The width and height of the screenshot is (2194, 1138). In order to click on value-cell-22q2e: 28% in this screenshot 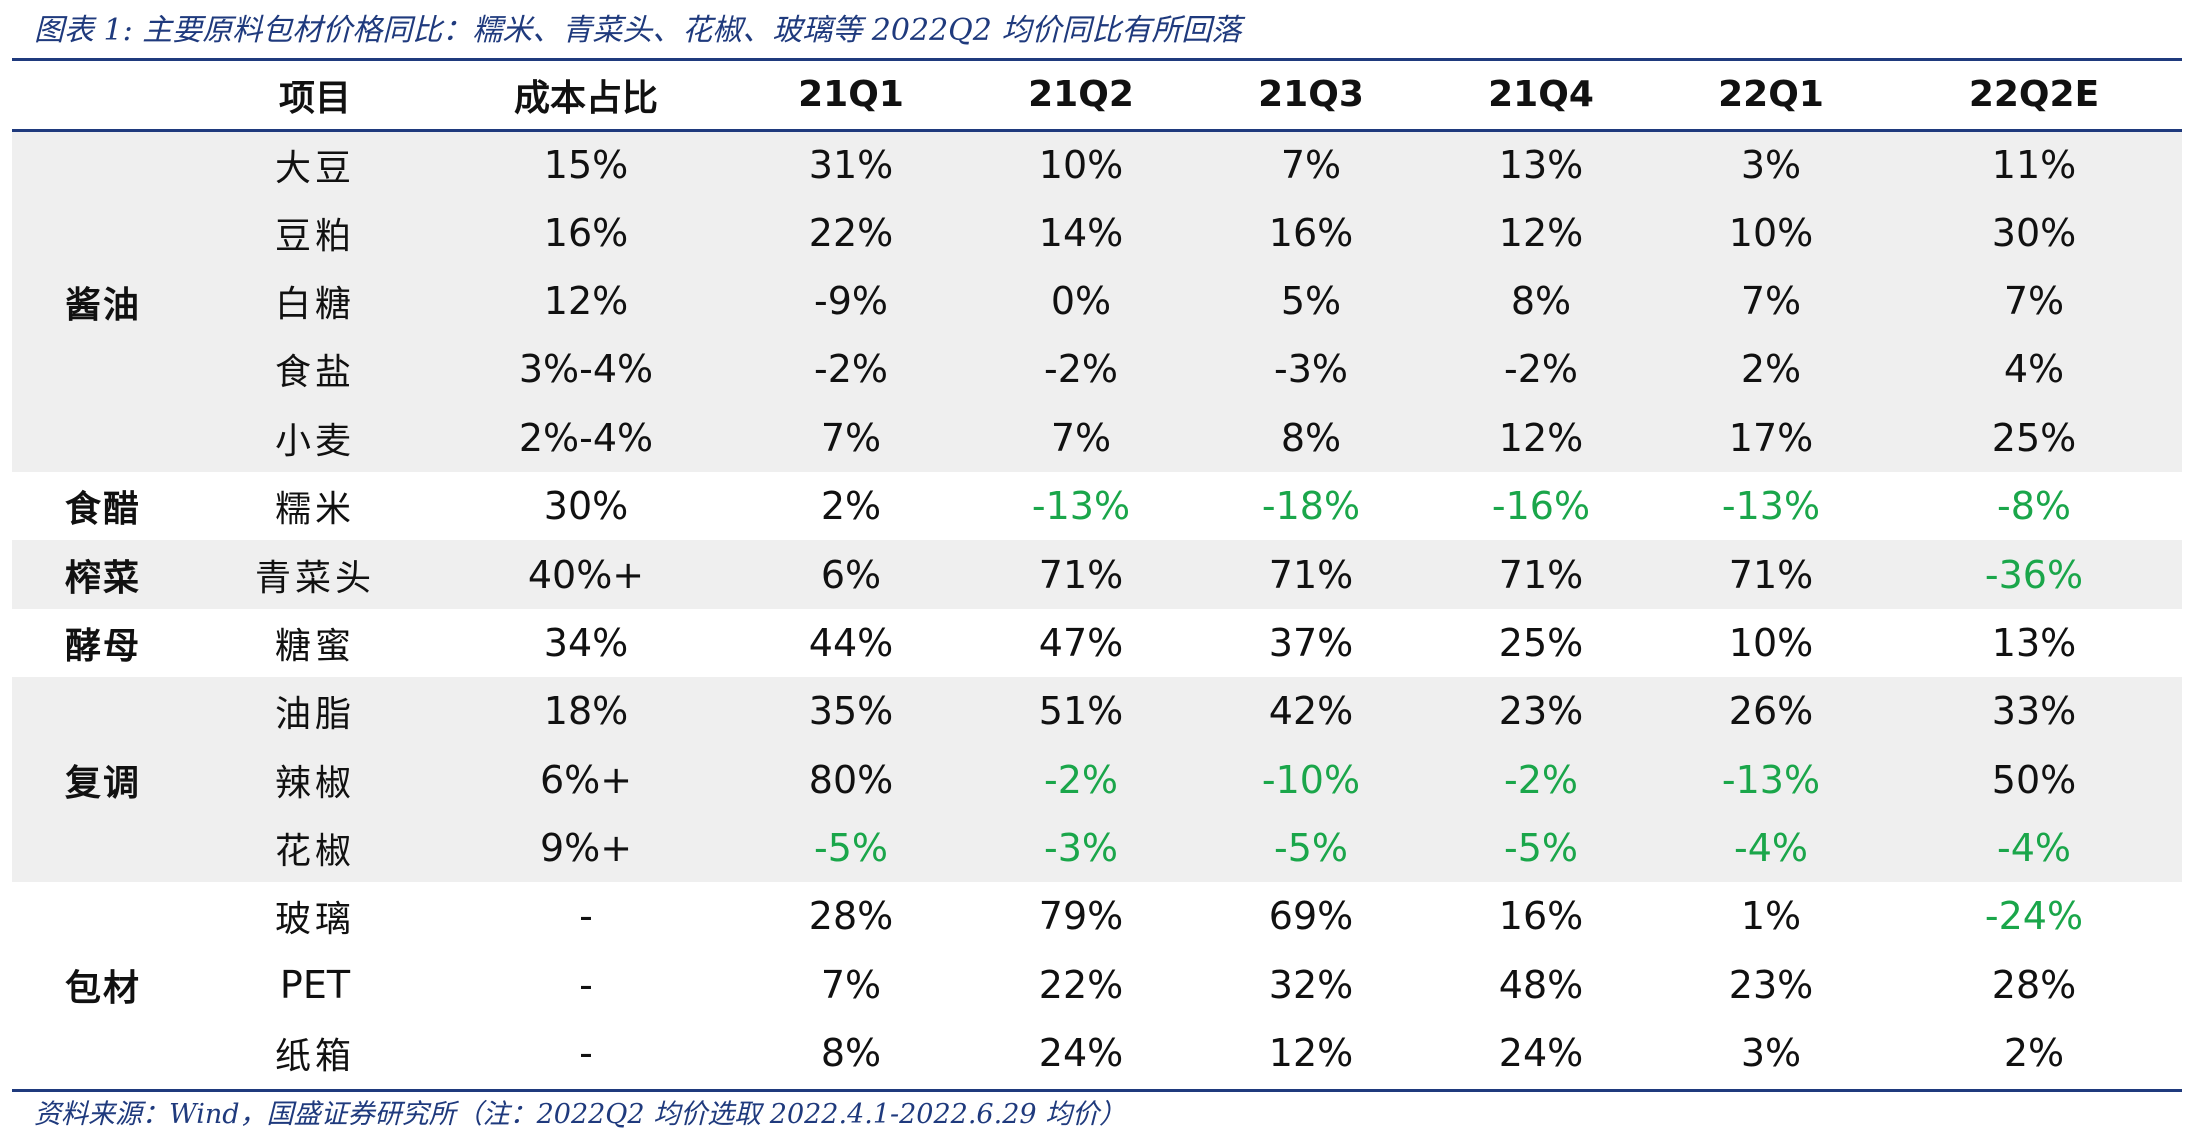, I will do `click(2034, 984)`.